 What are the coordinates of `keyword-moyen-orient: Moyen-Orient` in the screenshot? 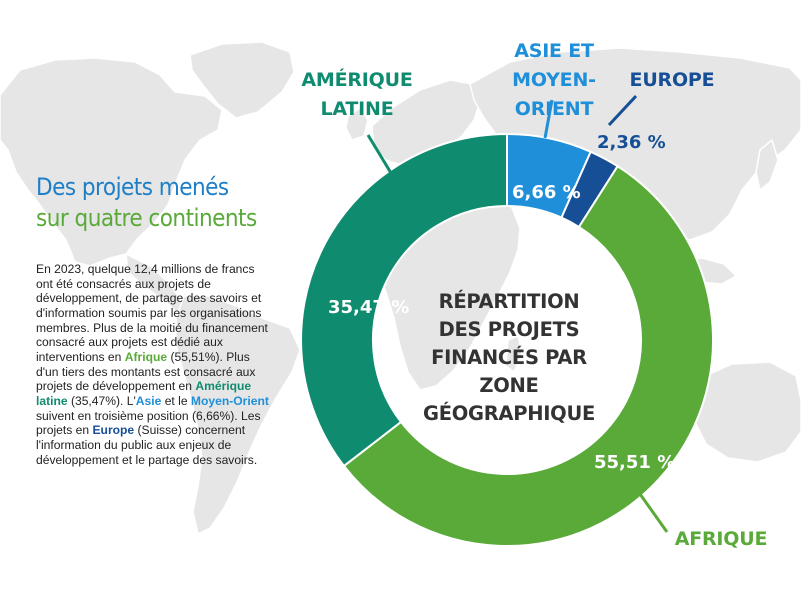 It's located at (229, 400).